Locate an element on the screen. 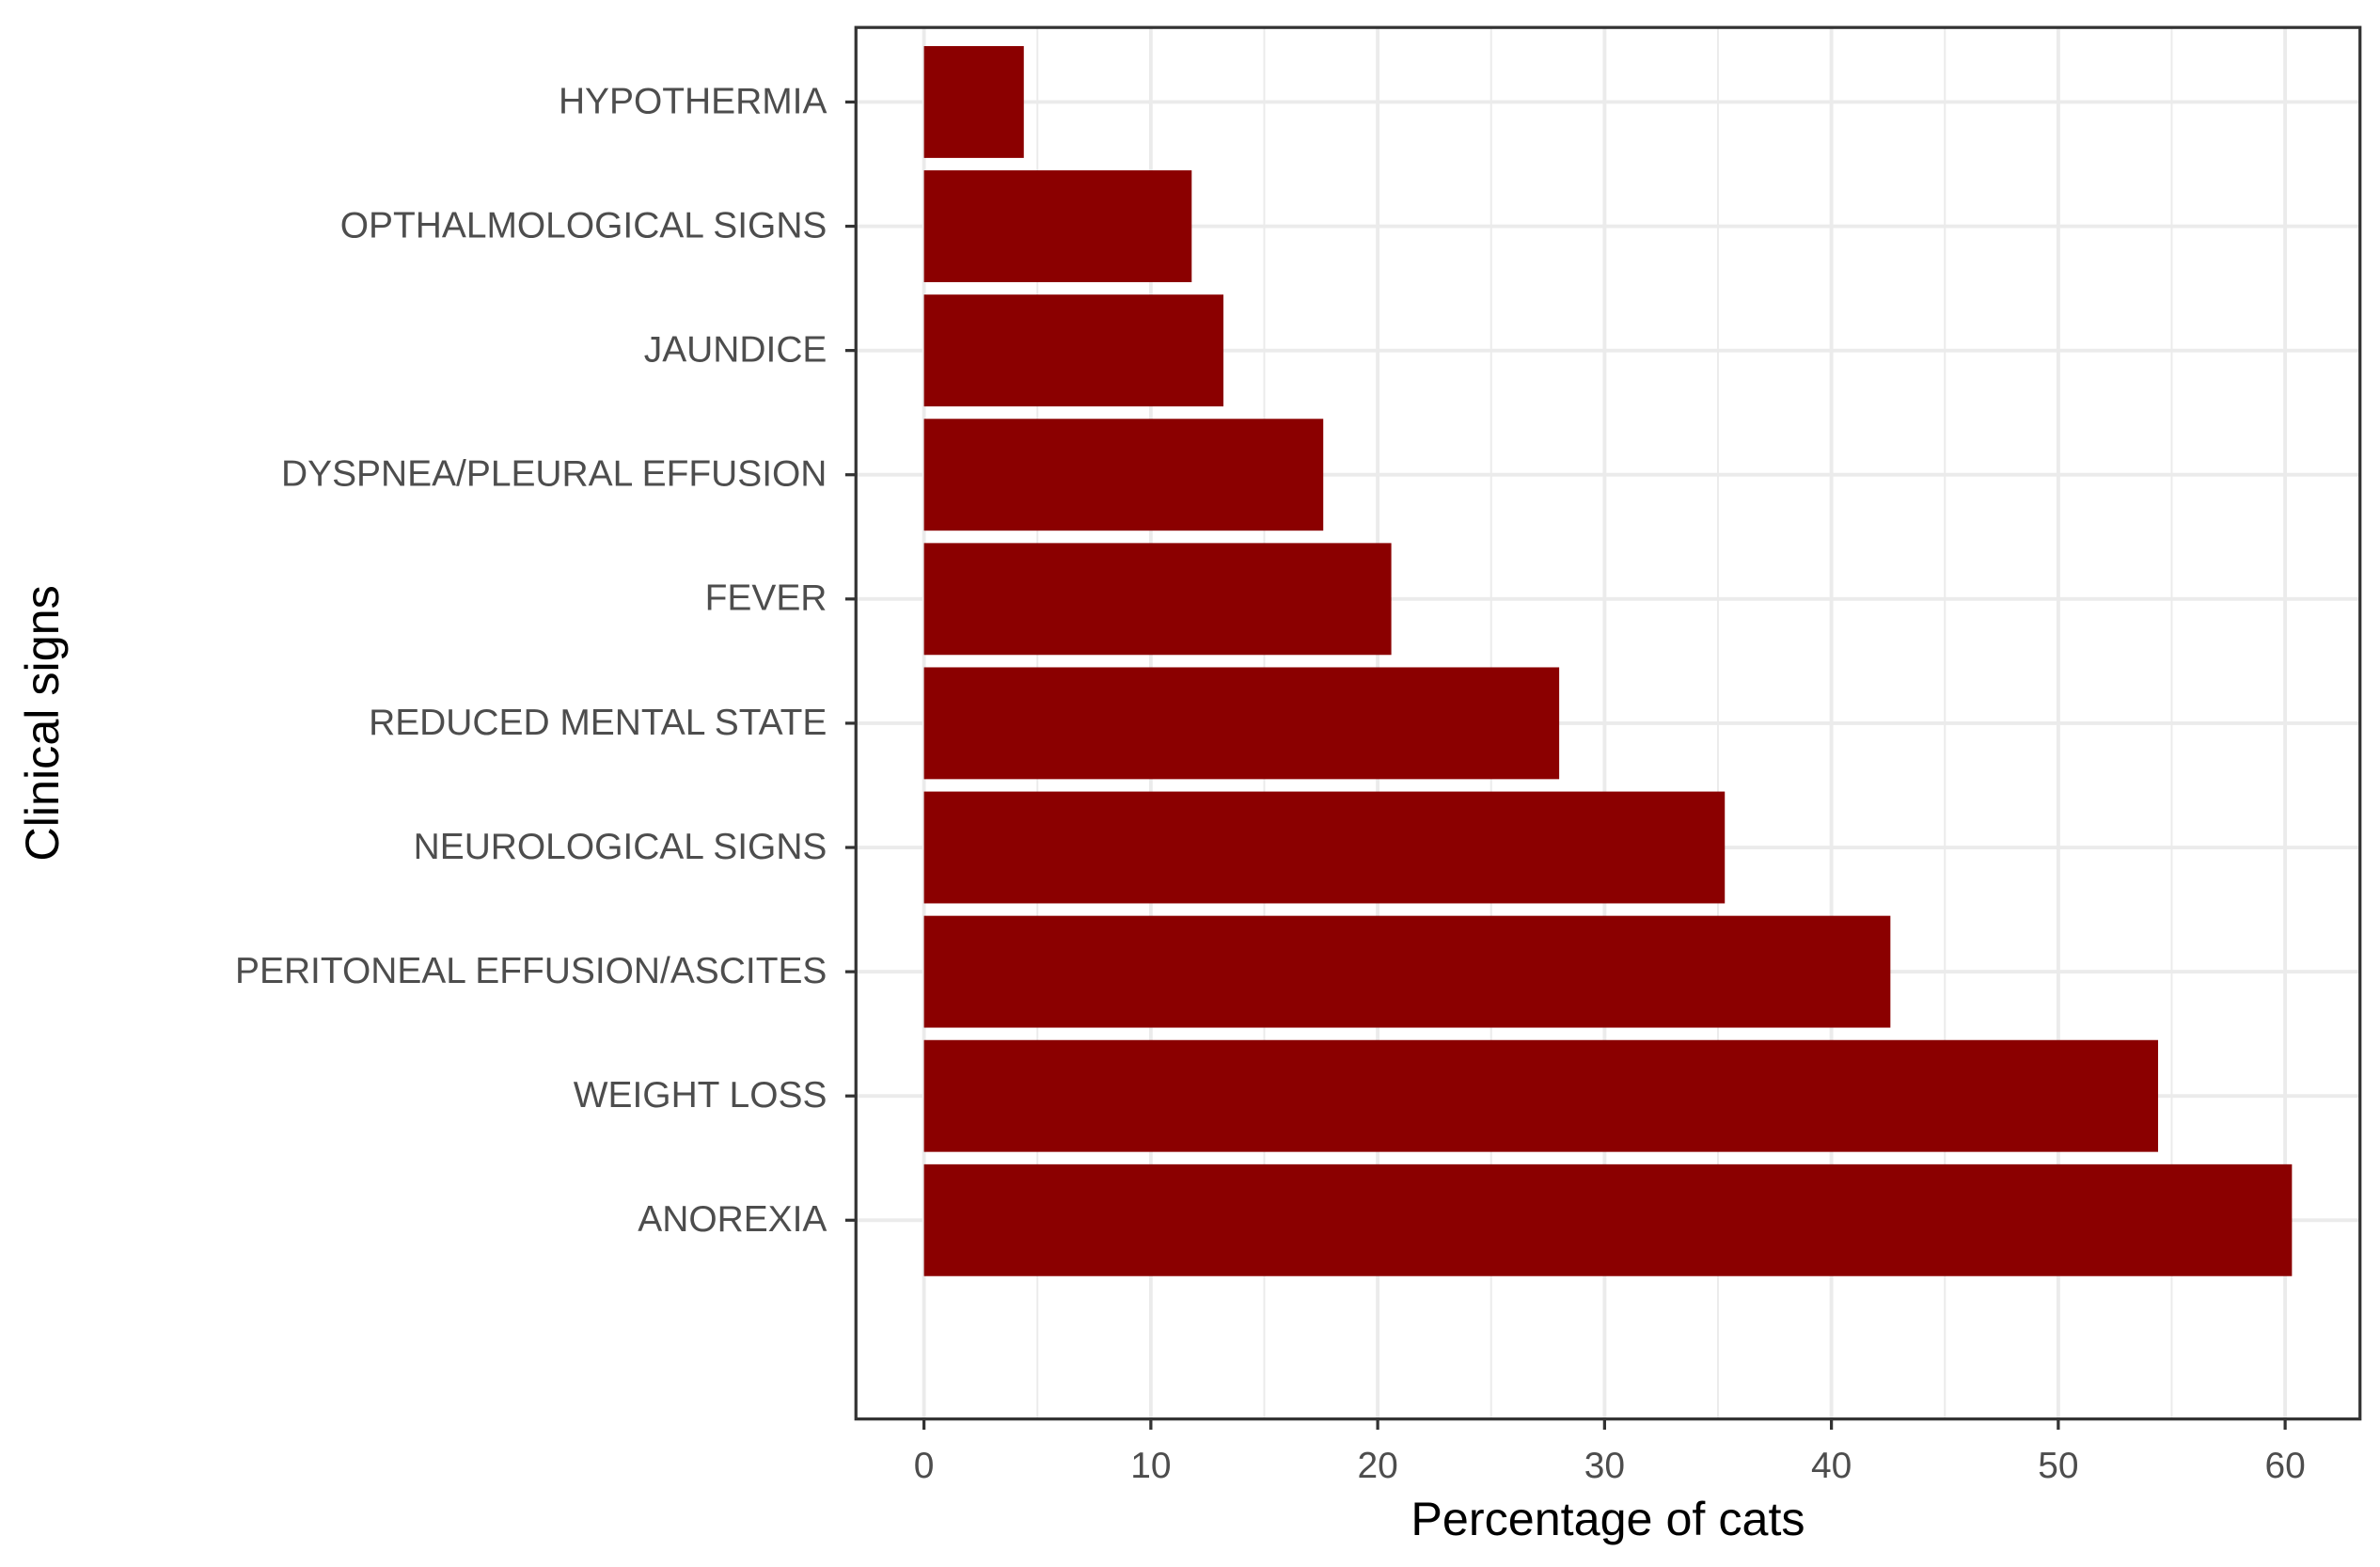  y-tick-label: WEIGHT LOSS is located at coordinates (700, 1095).